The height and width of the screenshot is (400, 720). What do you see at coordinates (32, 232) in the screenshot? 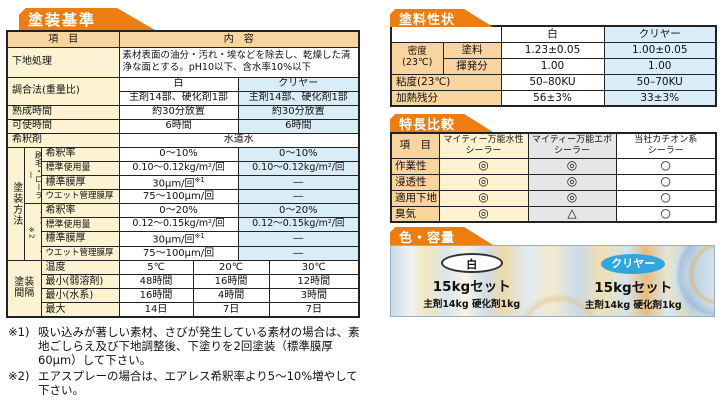
I see `group-label-airless: エアレス※2` at bounding box center [32, 232].